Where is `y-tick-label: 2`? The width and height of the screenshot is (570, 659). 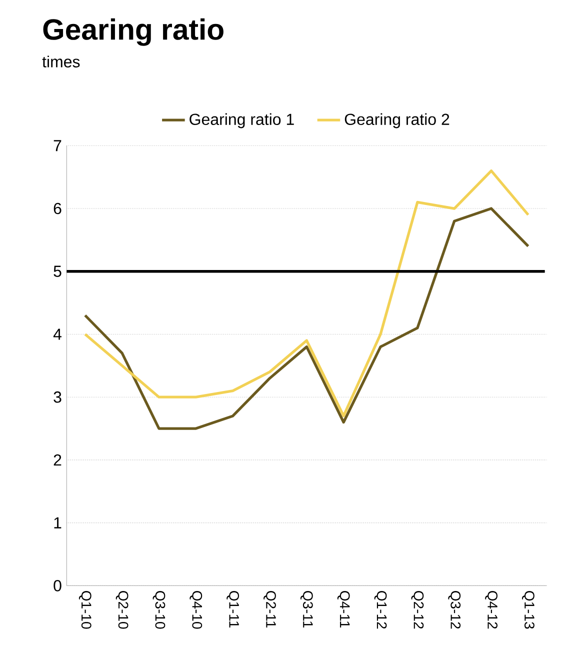
y-tick-label: 2 is located at coordinates (58, 460).